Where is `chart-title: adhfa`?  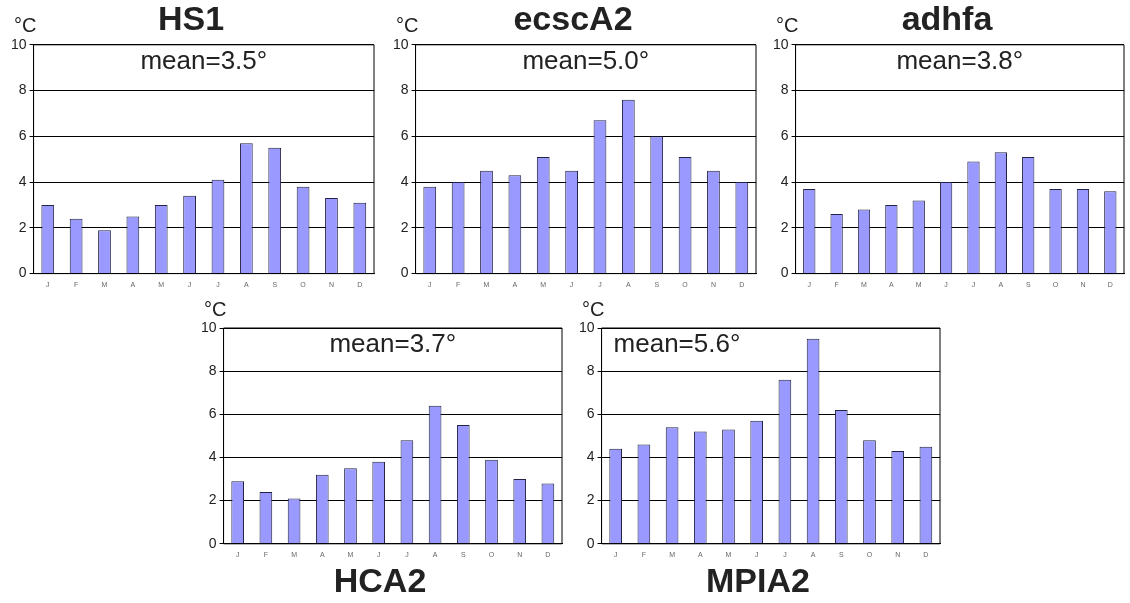 chart-title: adhfa is located at coordinates (947, 18).